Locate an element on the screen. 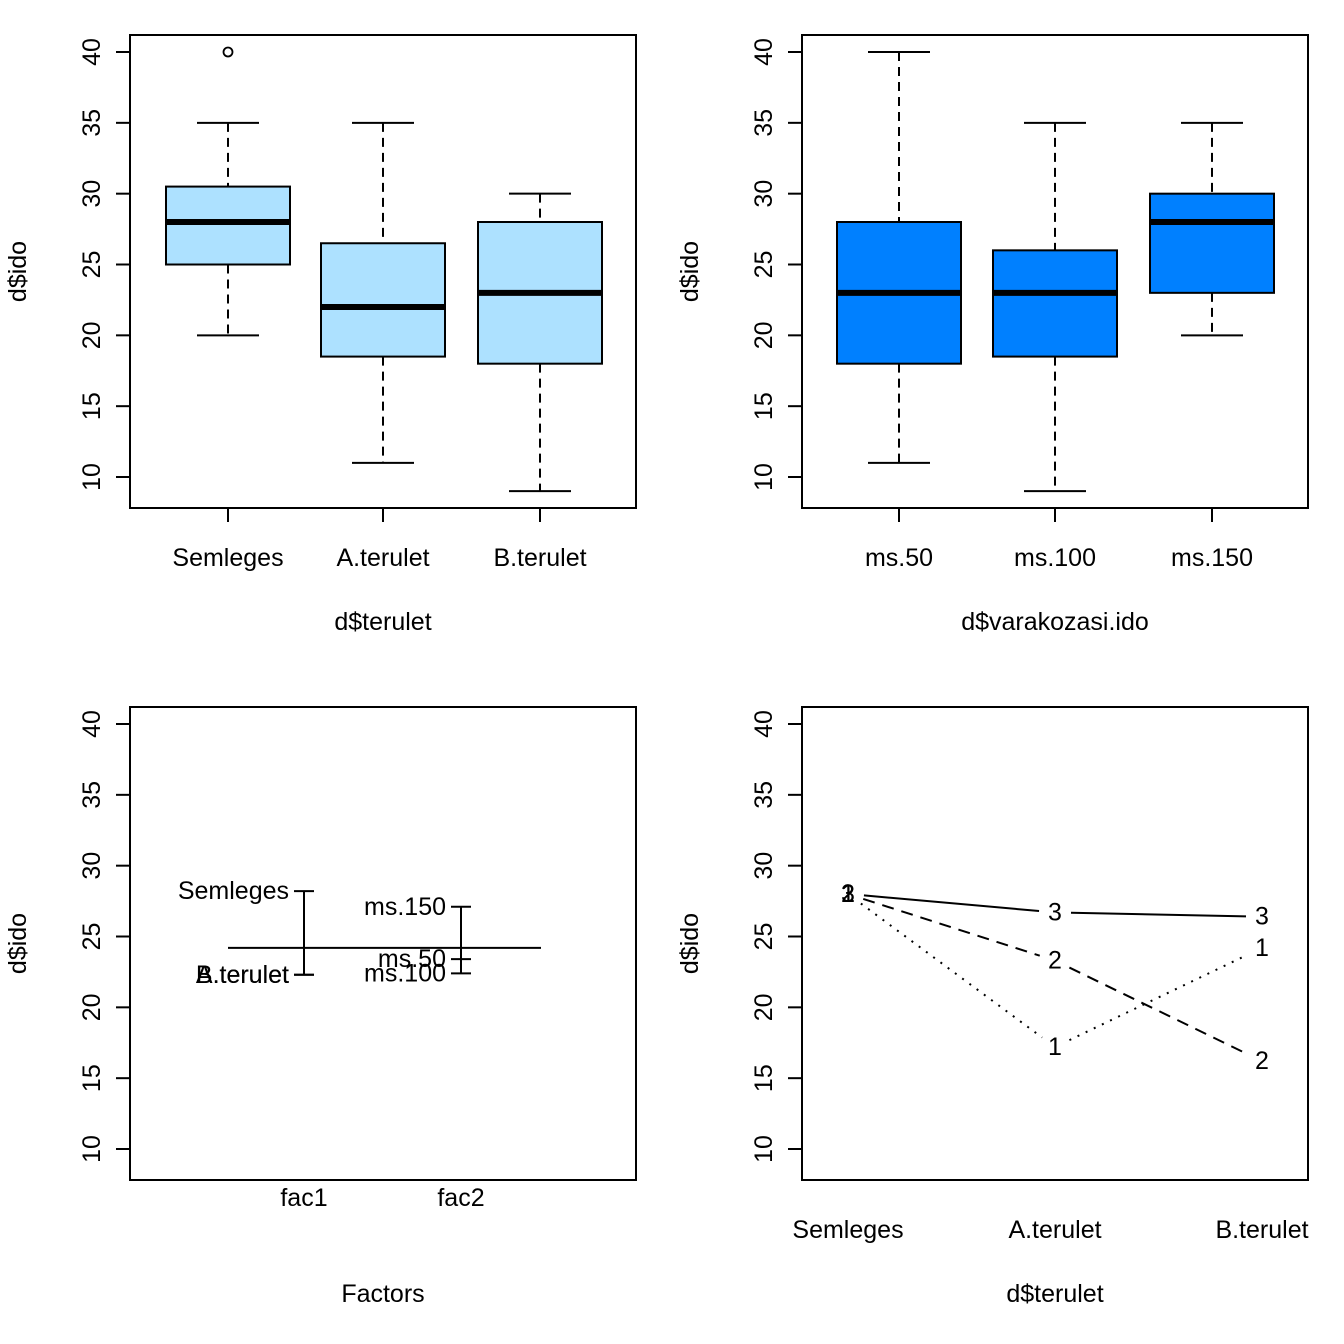 This screenshot has height=1344, width=1344. x-tick-label: ms.50 is located at coordinates (899, 558).